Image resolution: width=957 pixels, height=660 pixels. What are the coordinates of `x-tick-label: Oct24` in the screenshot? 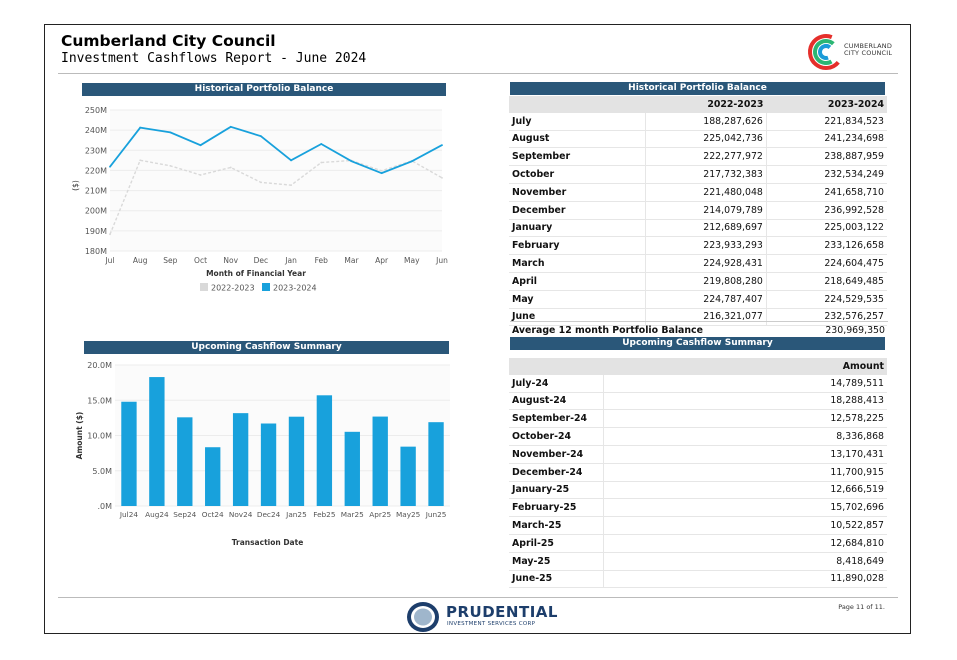 It's located at (213, 514).